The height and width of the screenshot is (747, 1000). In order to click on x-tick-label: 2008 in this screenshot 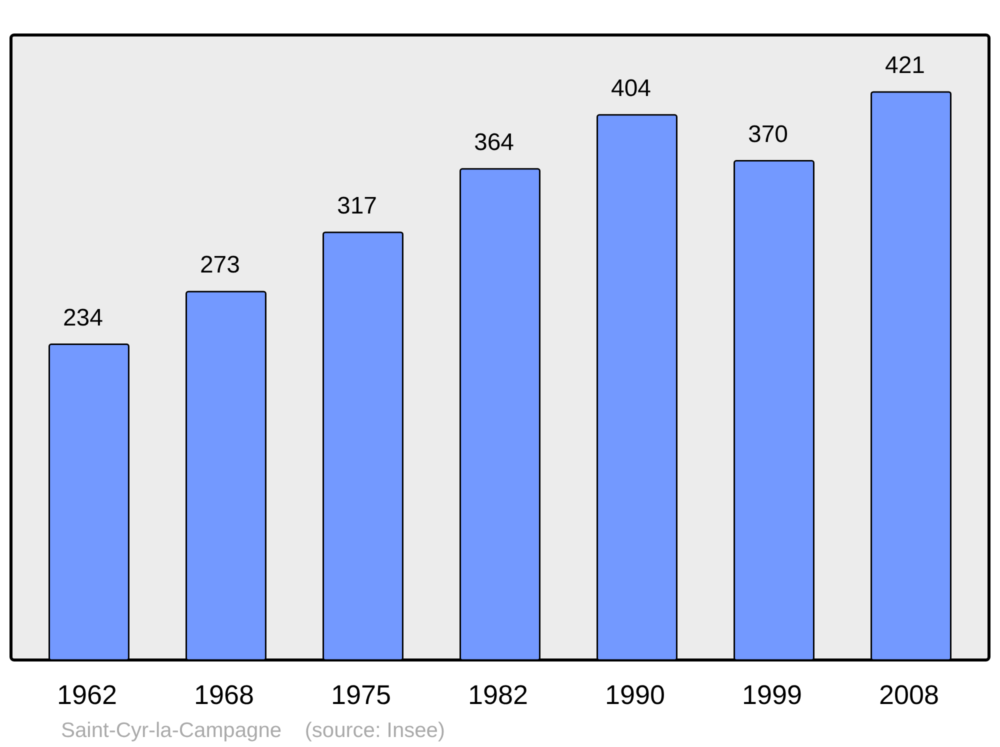, I will do `click(909, 695)`.